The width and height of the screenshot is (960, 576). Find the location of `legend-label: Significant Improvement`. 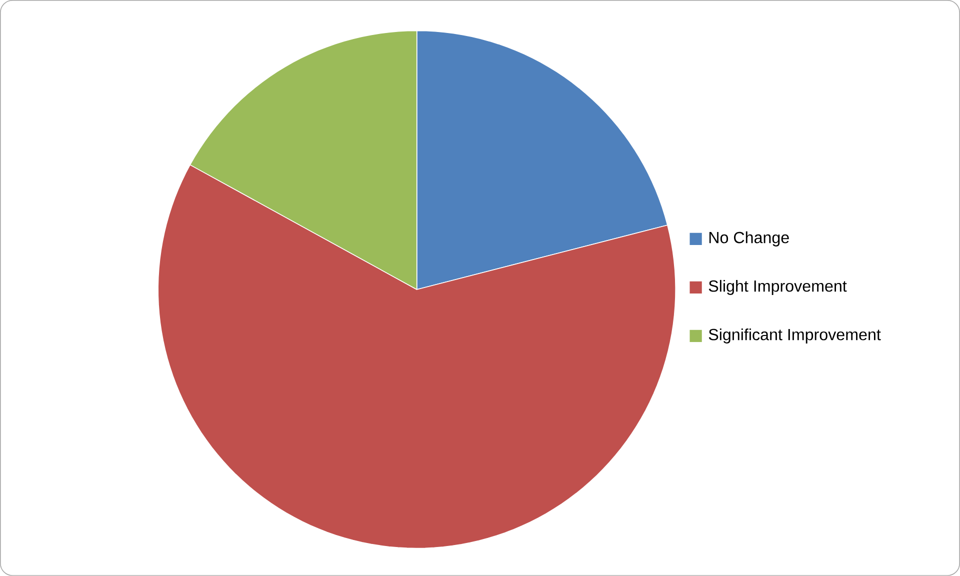

legend-label: Significant Improvement is located at coordinates (794, 336).